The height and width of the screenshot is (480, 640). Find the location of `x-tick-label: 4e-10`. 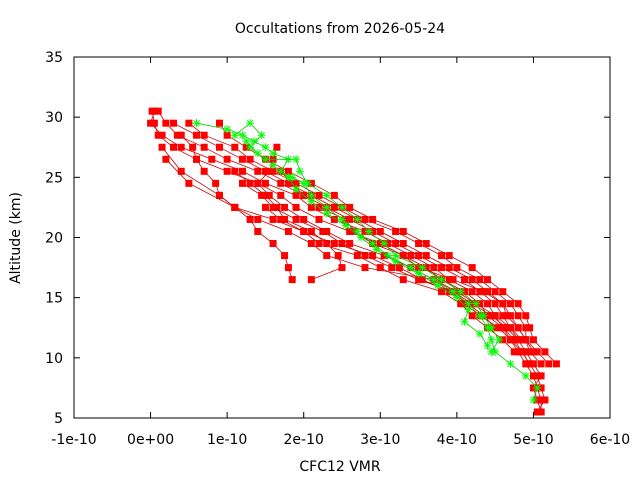

x-tick-label: 4e-10 is located at coordinates (457, 440).